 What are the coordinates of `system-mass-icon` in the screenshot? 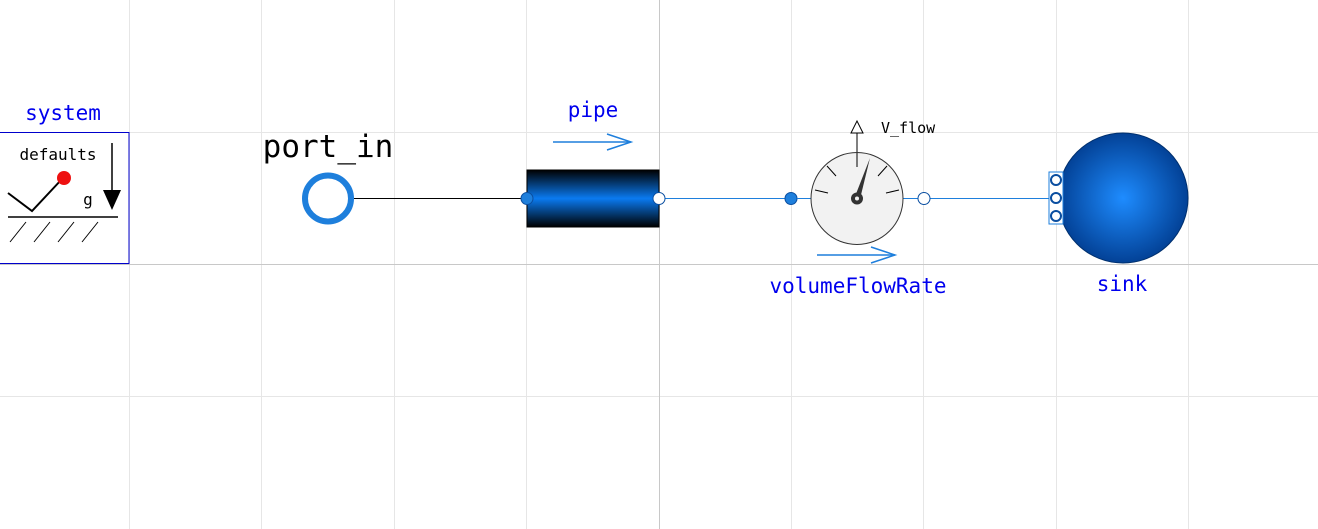 It's located at (64, 178).